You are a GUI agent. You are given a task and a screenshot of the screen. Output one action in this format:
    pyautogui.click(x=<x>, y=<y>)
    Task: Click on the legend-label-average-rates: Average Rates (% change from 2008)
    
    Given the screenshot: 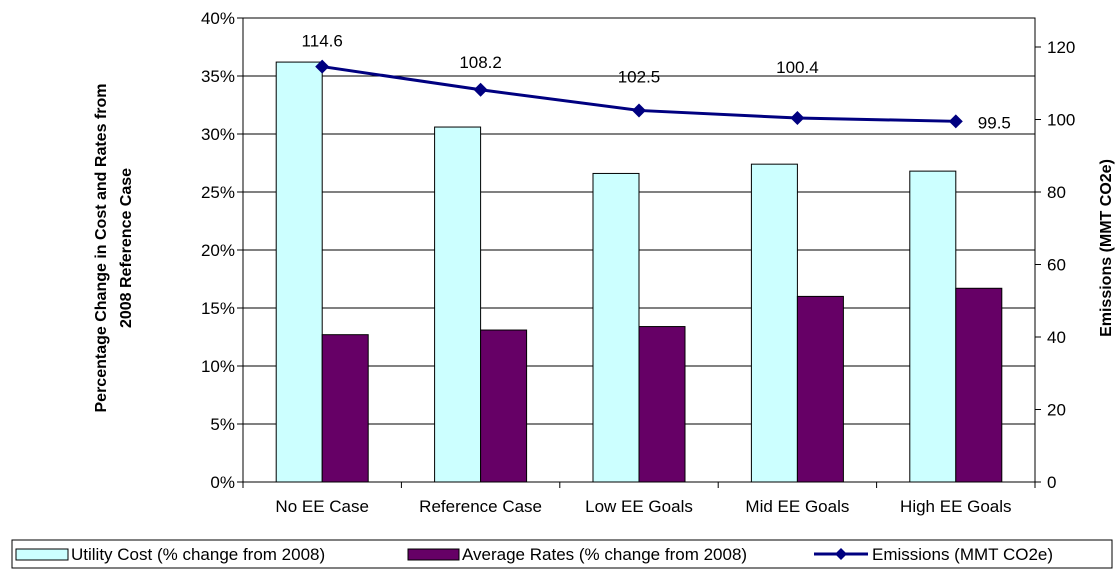 What is the action you would take?
    pyautogui.click(x=604, y=554)
    